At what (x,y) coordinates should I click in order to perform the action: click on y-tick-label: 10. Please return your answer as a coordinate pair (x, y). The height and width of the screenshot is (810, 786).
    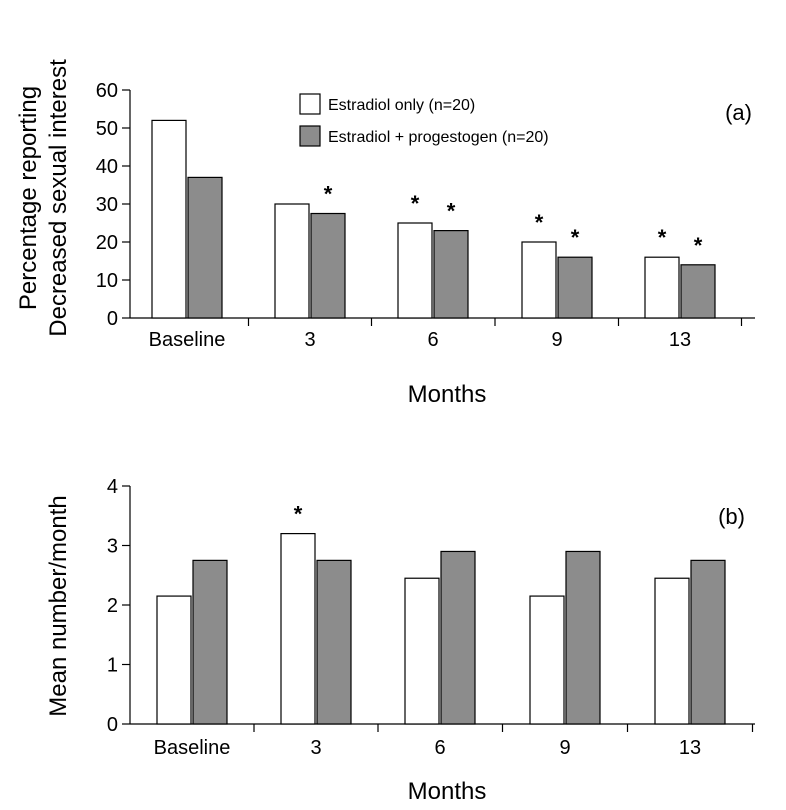
    Looking at the image, I should click on (107, 281).